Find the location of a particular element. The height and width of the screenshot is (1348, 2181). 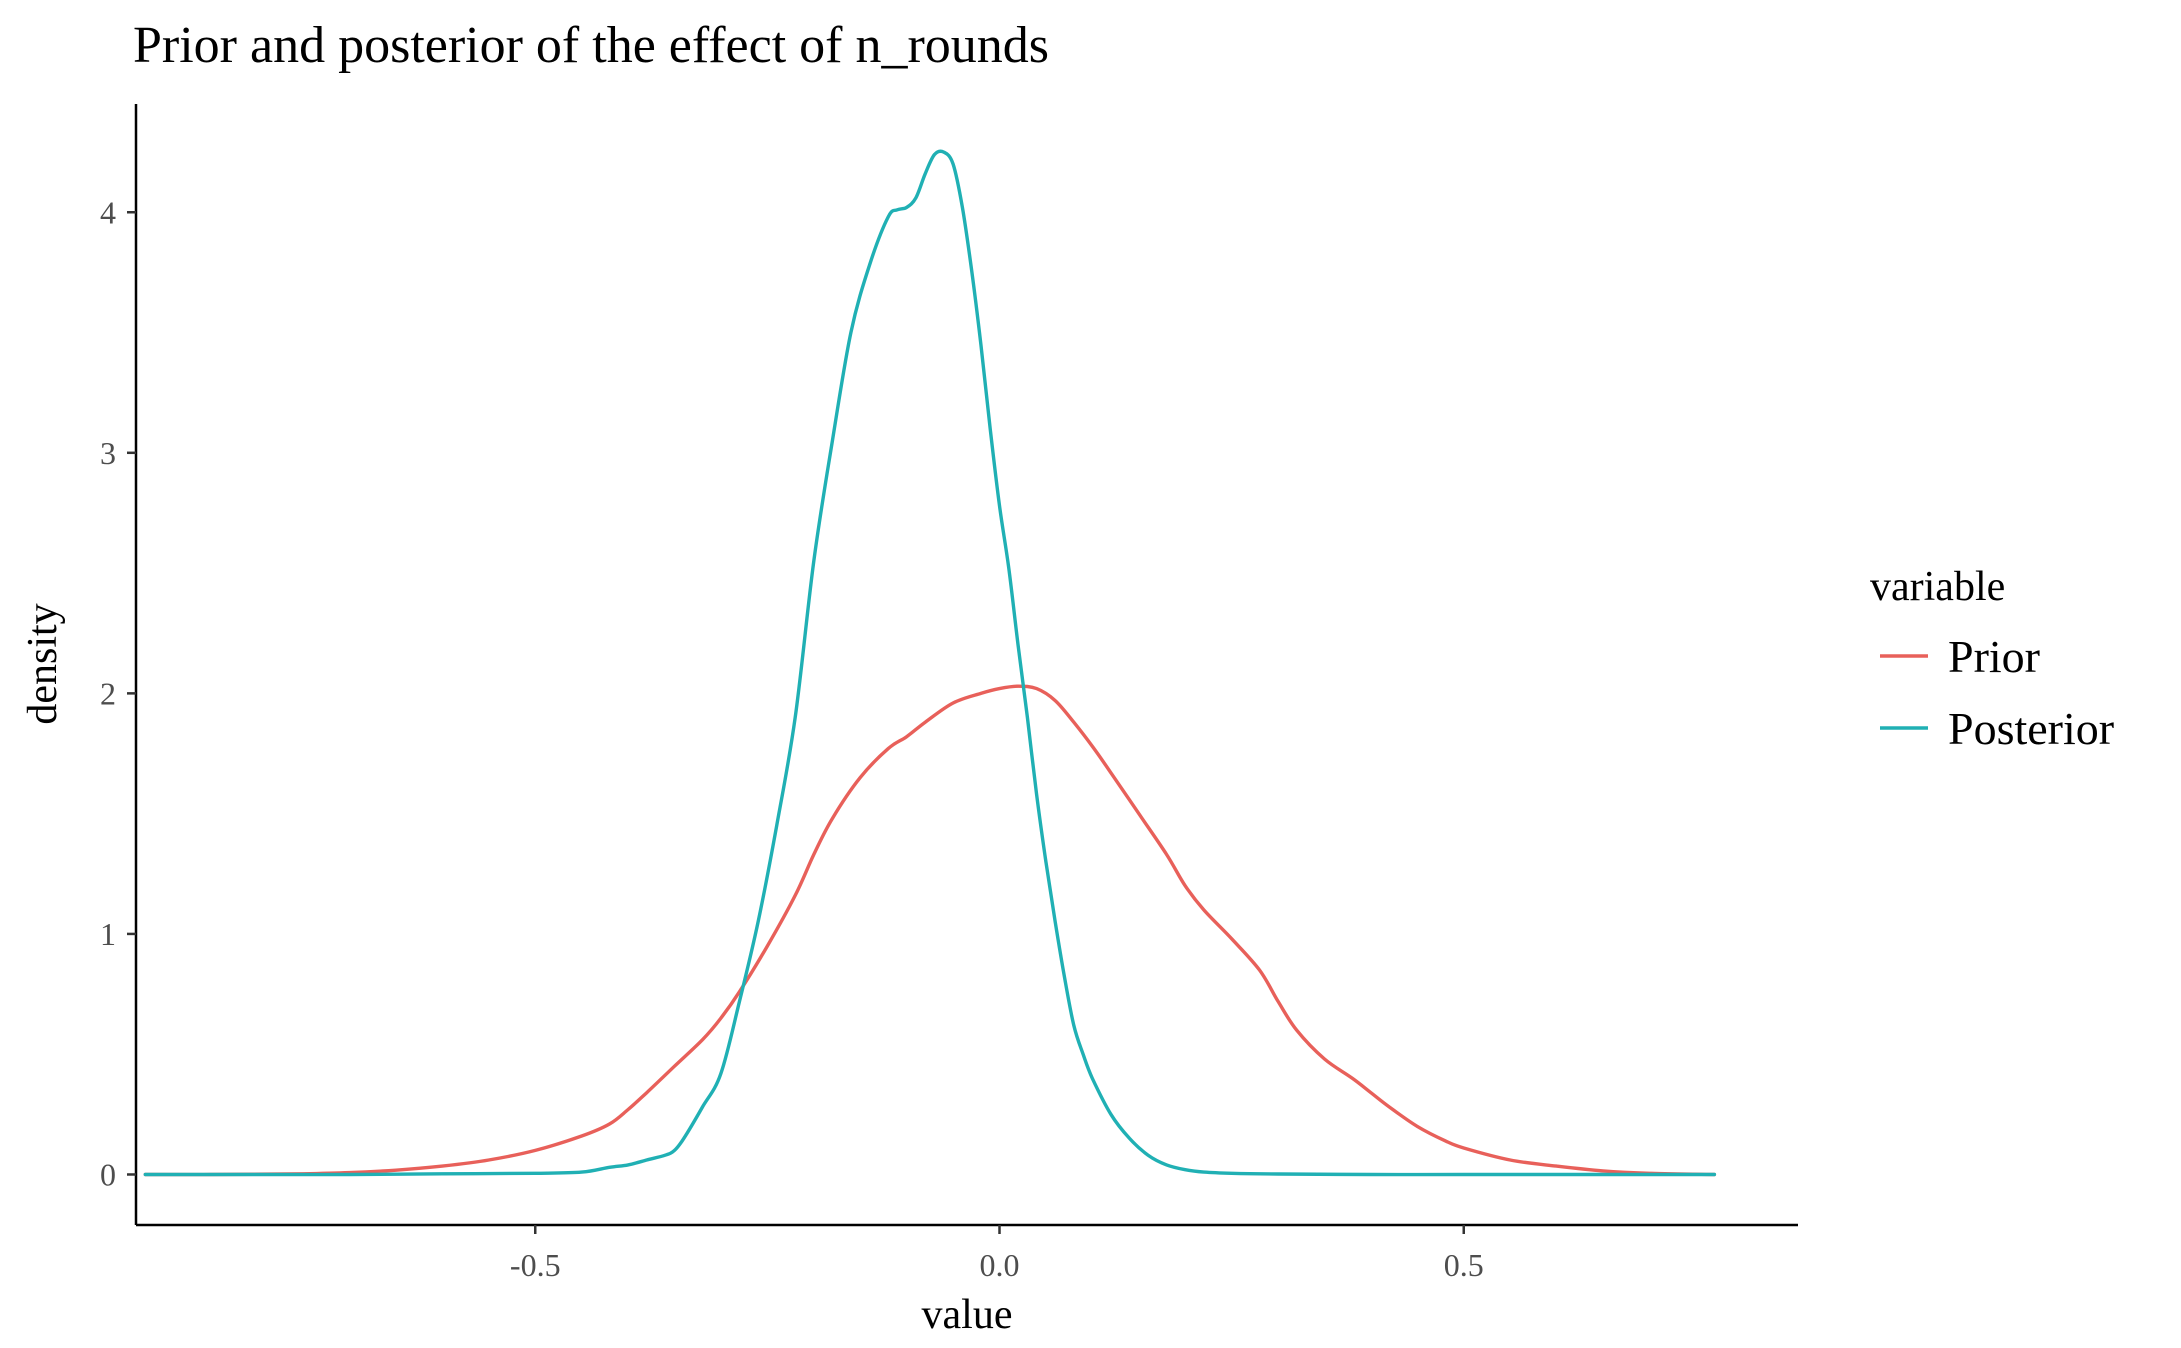

legend: variable Prior Posterior is located at coordinates (1992, 659).